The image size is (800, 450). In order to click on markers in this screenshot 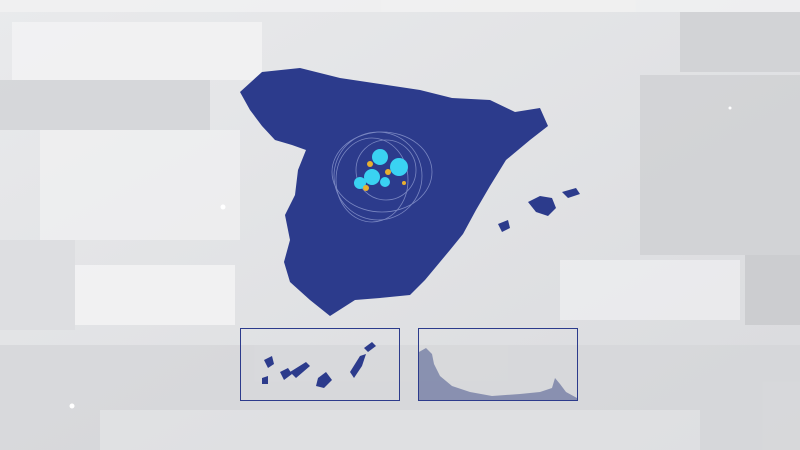, I will do `click(381, 170)`.